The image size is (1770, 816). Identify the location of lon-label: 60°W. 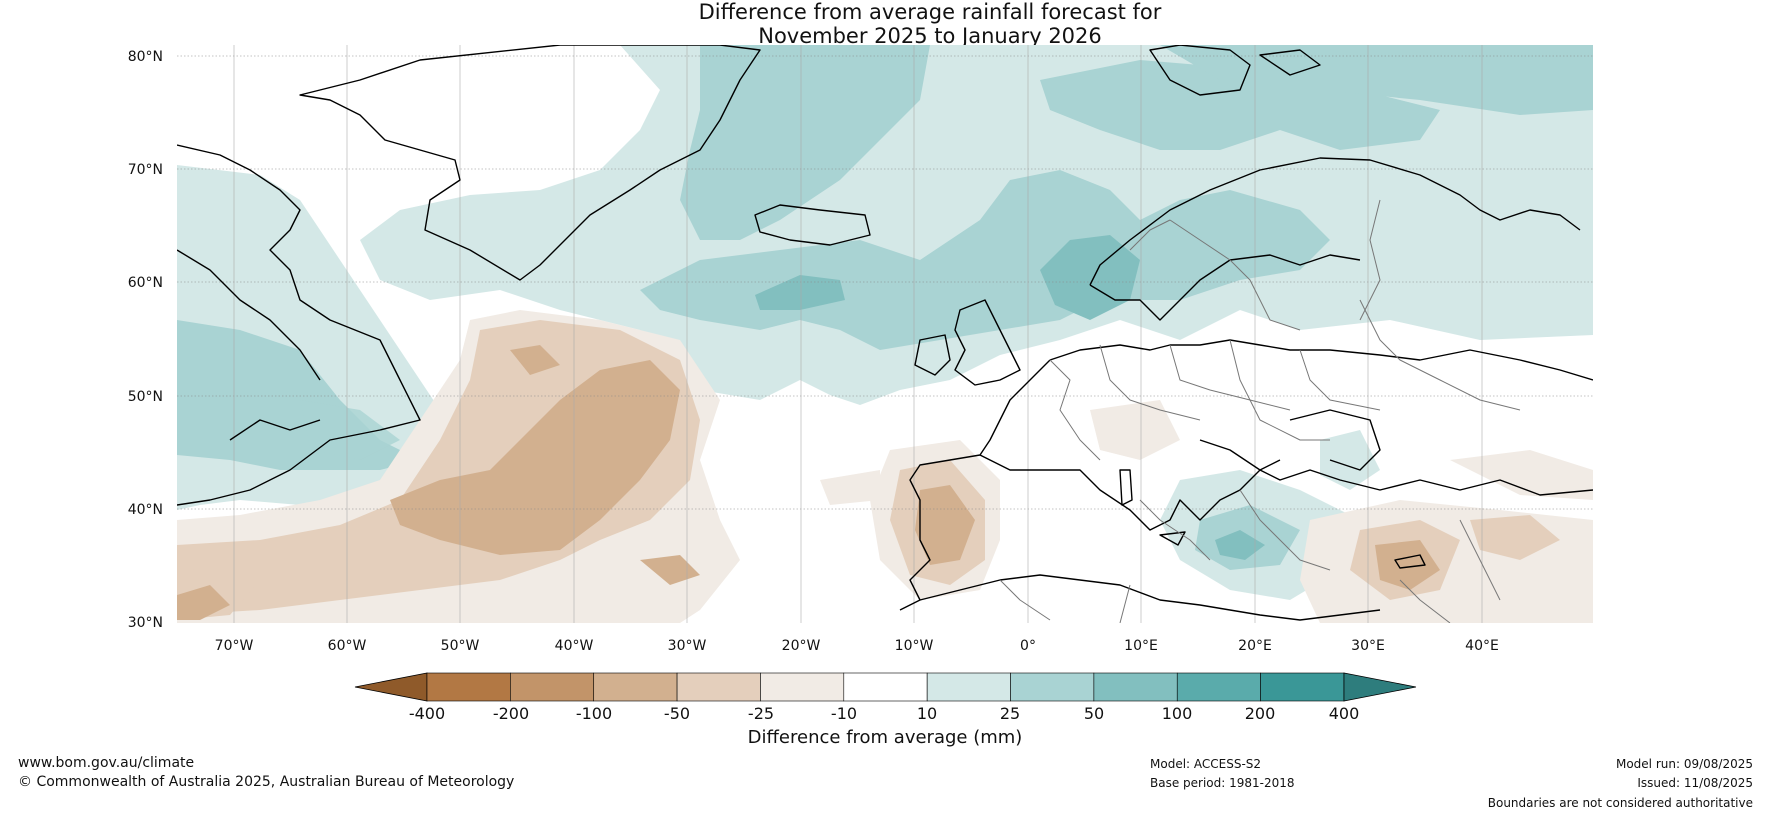
(347, 646).